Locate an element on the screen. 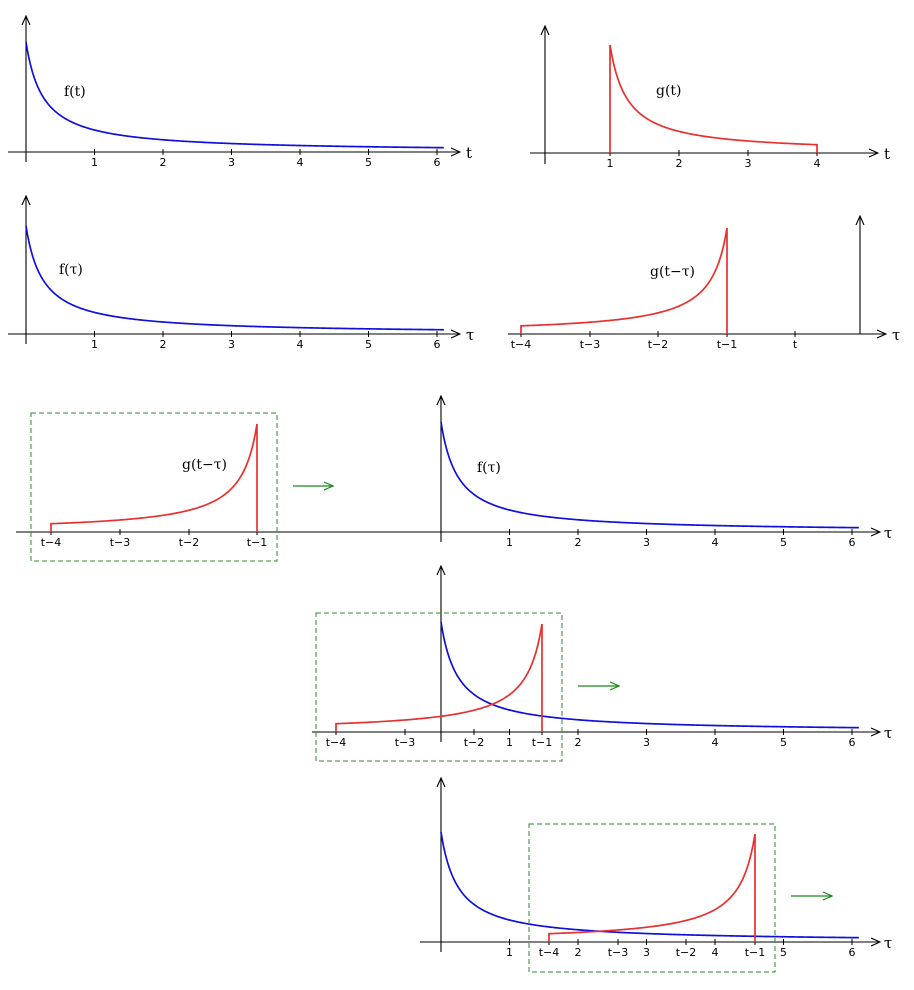  panel-g-flipped: t−4 t−3 t−2 t−1 t g(t−τ) τ is located at coordinates (704, 283).